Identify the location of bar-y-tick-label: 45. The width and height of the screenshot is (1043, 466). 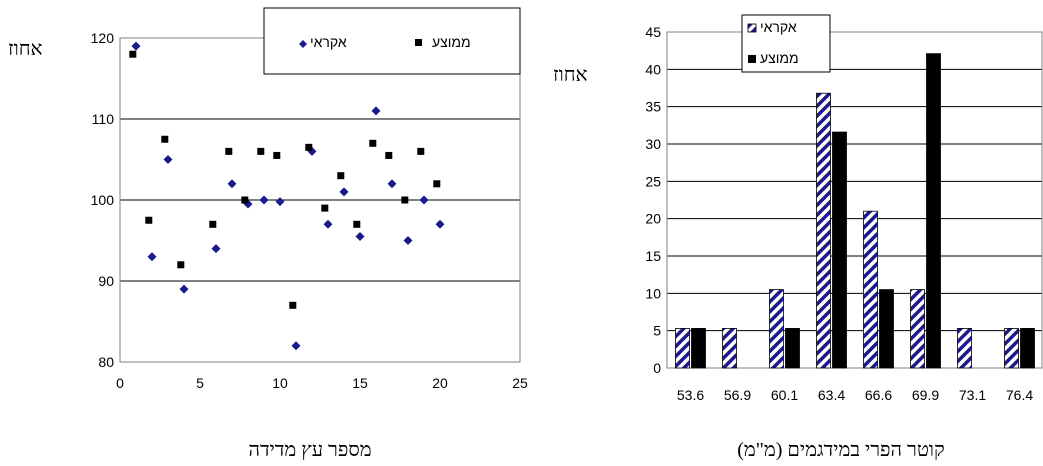
(653, 32).